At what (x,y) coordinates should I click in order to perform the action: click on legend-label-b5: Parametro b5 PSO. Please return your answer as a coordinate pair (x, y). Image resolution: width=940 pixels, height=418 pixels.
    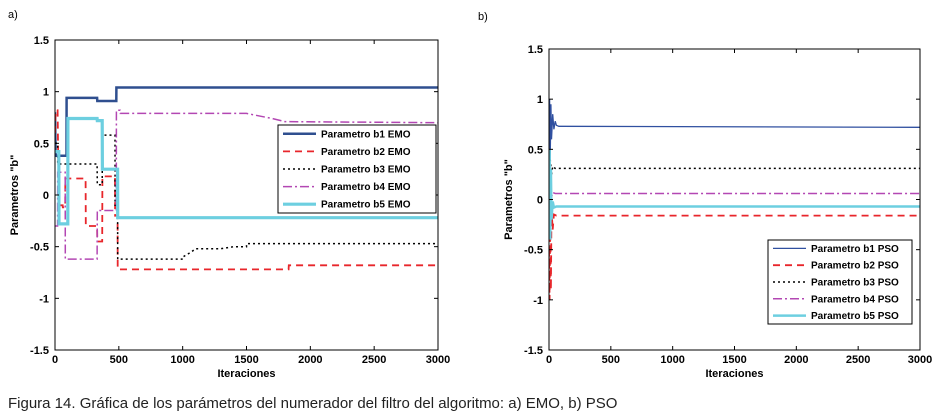
    Looking at the image, I should click on (855, 316).